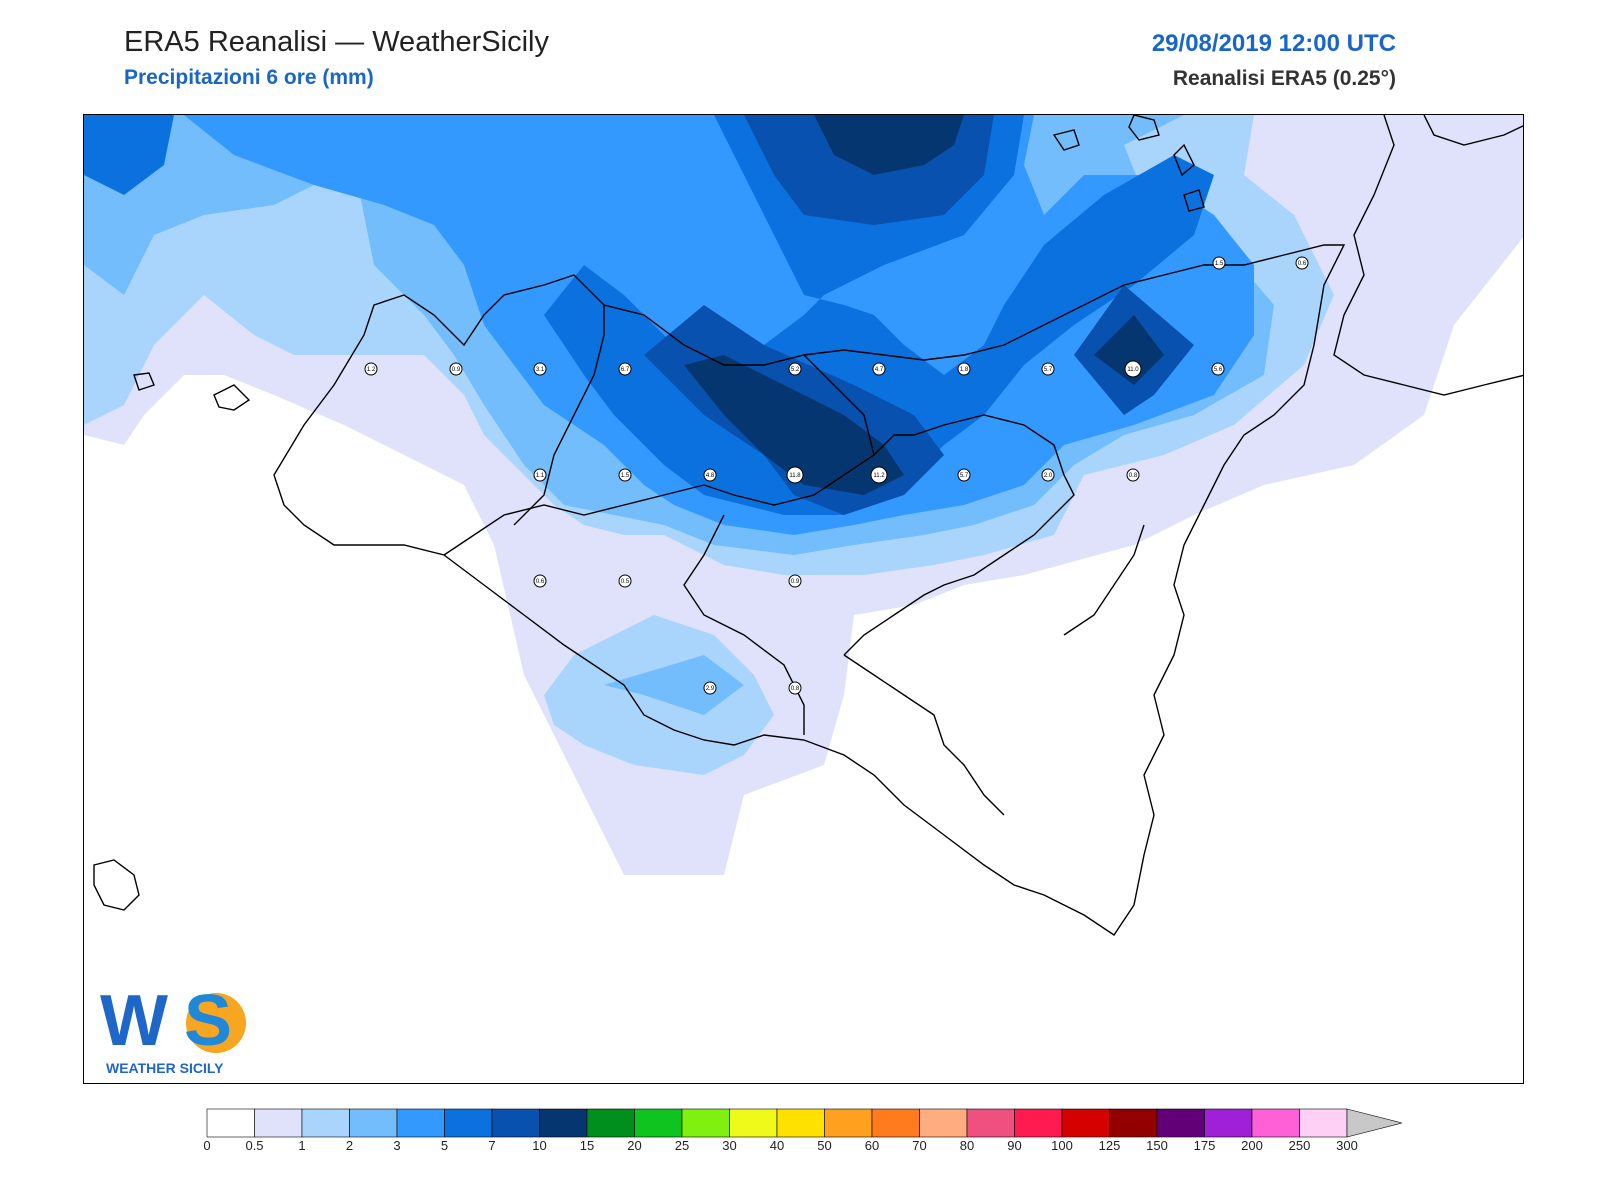  I want to click on station-value: 3.1, so click(540, 370).